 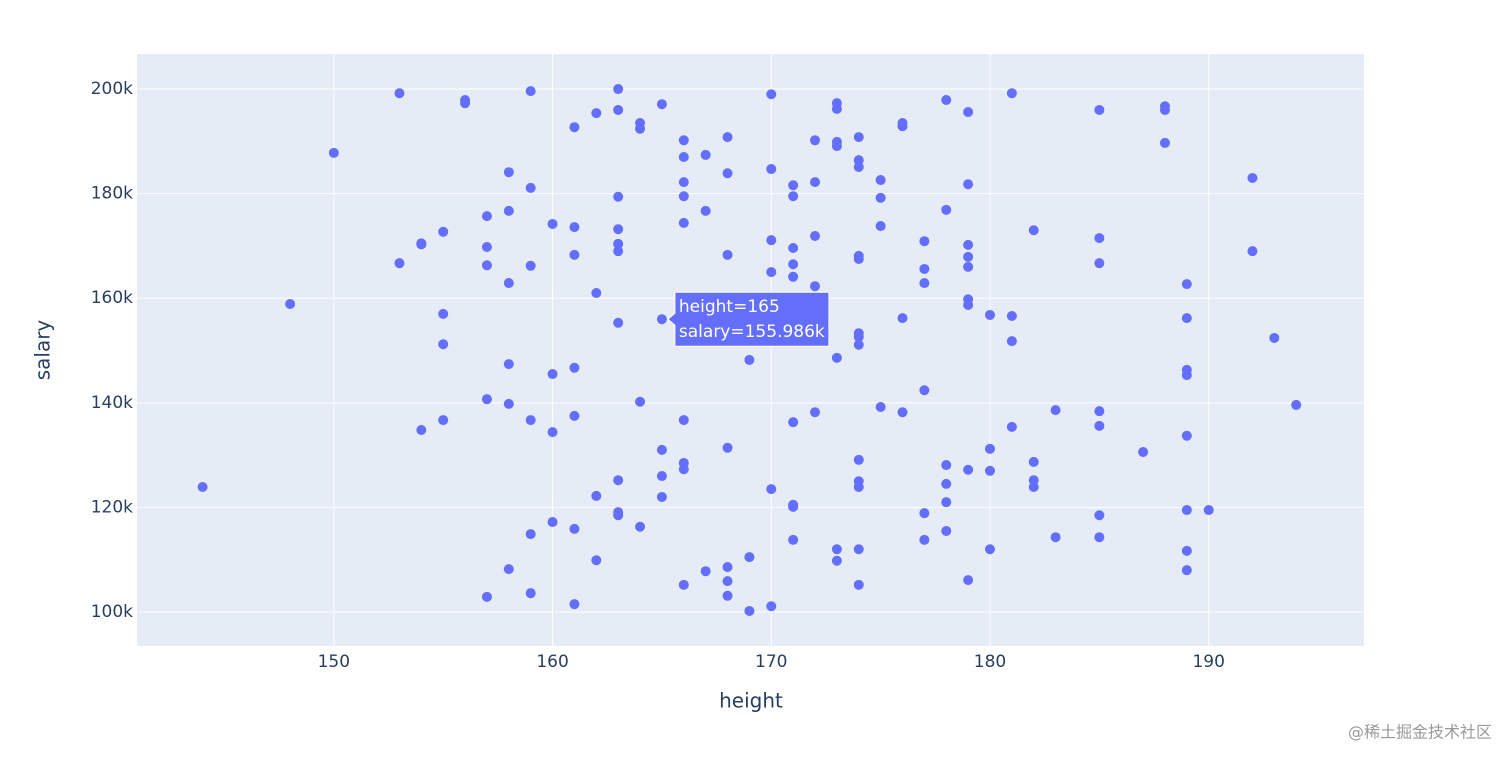 I want to click on y-tick-label: 140k, so click(x=112, y=403).